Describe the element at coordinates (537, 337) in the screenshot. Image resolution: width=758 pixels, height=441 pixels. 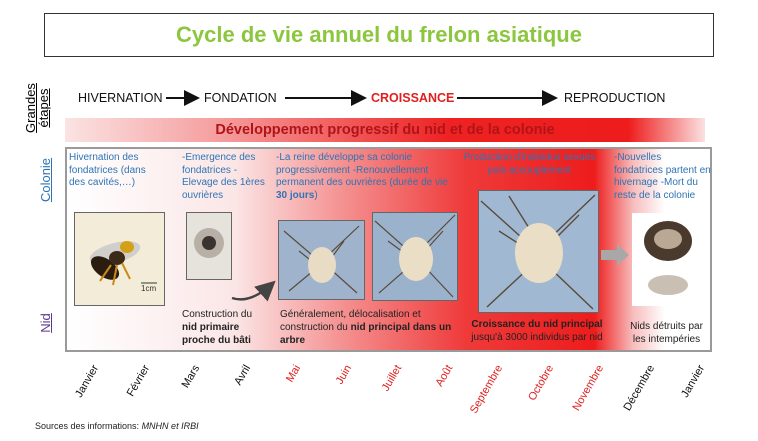
I see `nest-growth-text-b: jusqu'à 3000 individus par nid` at that location.